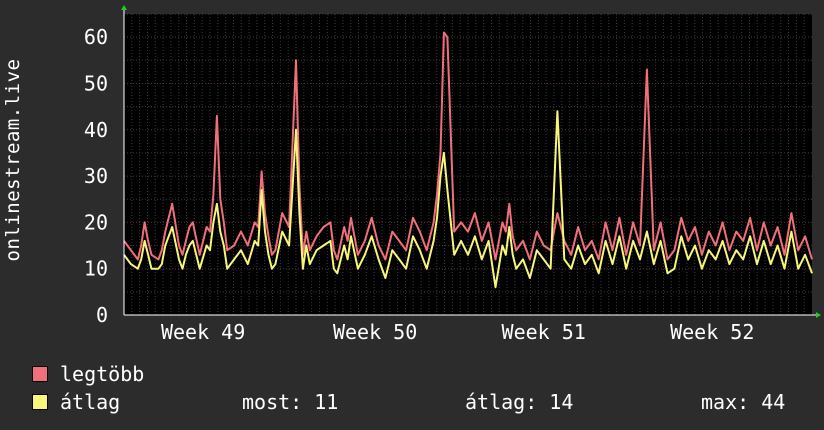 This screenshot has width=824, height=430. Describe the element at coordinates (96, 130) in the screenshot. I see `y-tick-label: 40` at that location.